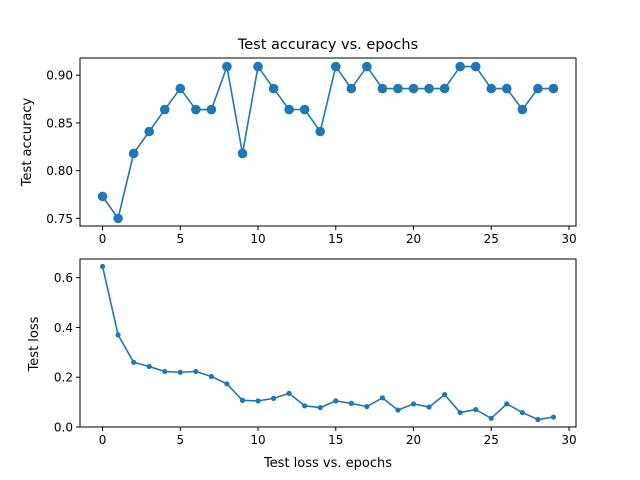  I want to click on accuracy-y-tick-label: 0.90, so click(59, 76).